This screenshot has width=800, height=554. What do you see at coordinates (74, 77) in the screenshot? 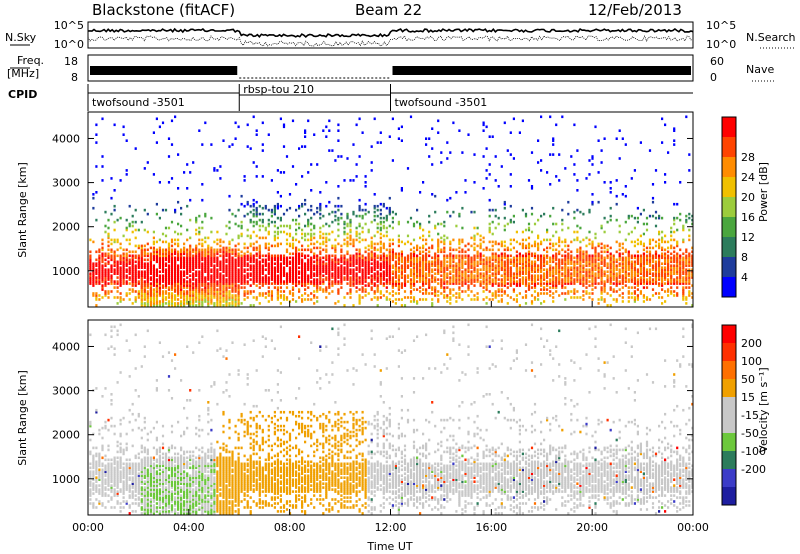
I see `freq-tick-bottom: 8` at bounding box center [74, 77].